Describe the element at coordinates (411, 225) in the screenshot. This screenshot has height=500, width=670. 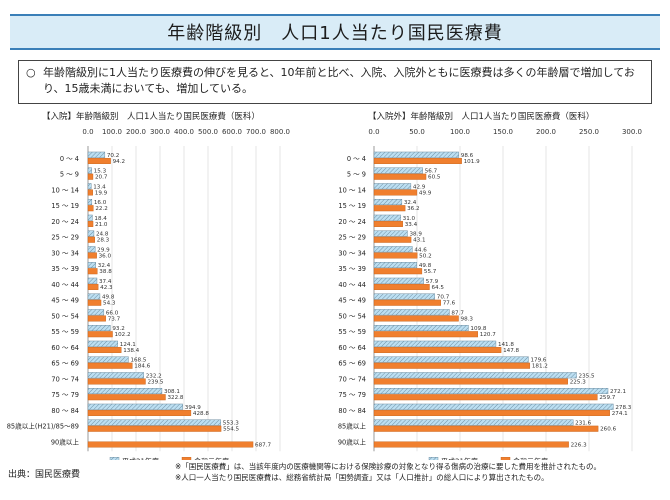
I see `data-label: 33.4` at that location.